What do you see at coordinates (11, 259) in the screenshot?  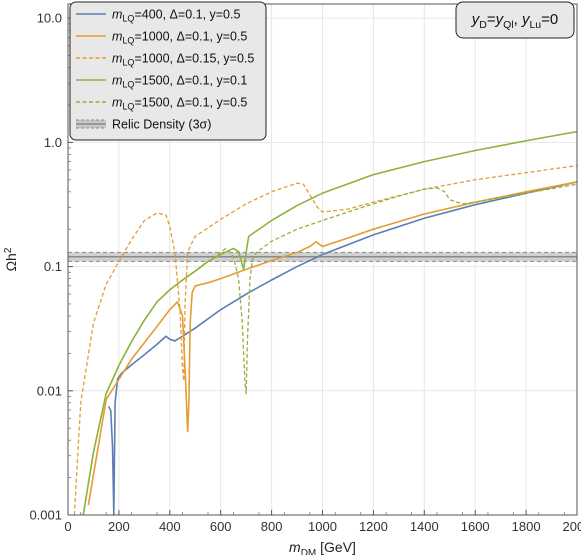 I see `y-axis-title: Ωh2` at bounding box center [11, 259].